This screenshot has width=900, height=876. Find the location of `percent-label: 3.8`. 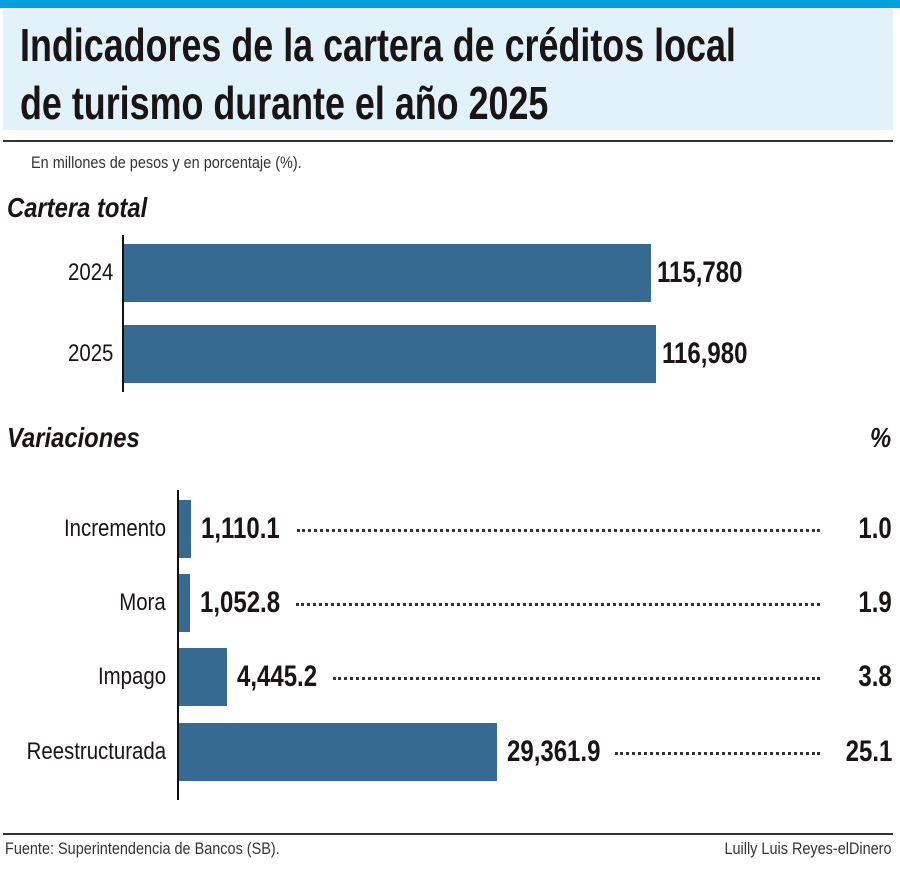

percent-label: 3.8 is located at coordinates (875, 676).